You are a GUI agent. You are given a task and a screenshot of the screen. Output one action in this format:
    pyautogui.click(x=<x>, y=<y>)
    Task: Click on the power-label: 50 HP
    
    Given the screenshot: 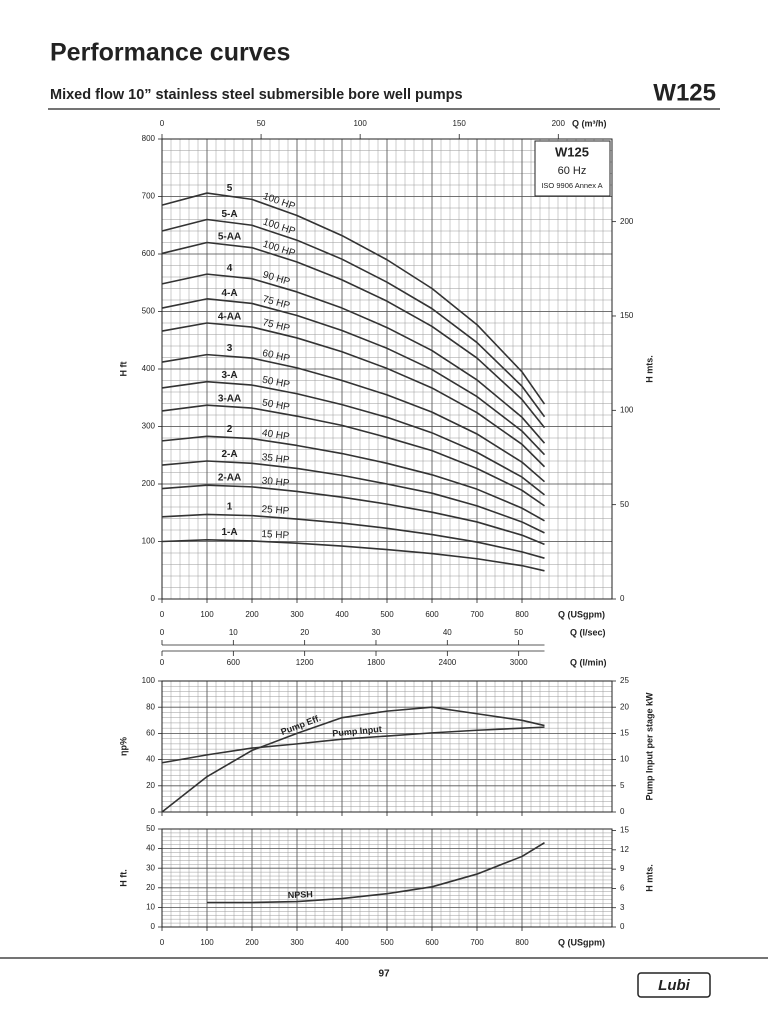 What is the action you would take?
    pyautogui.click(x=276, y=406)
    